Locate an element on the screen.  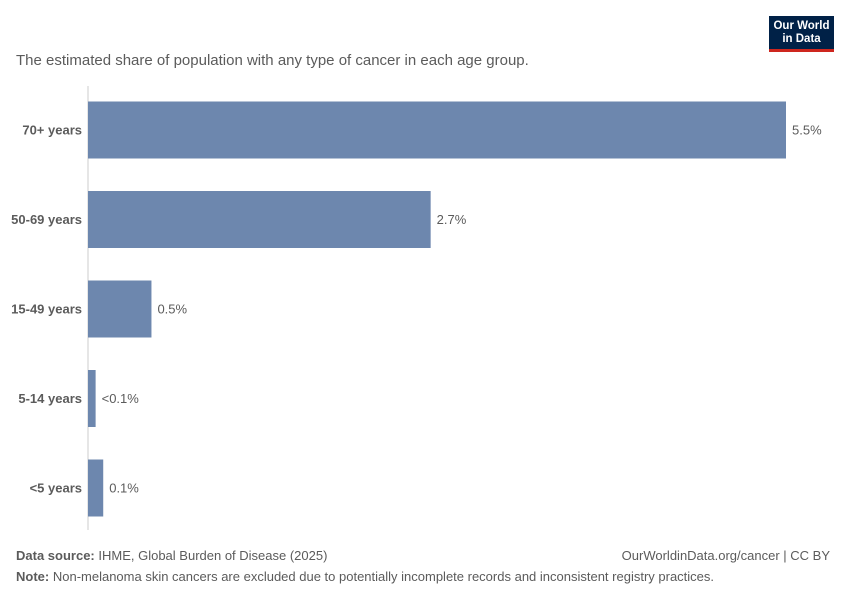
note-label: Note: is located at coordinates (33, 576).